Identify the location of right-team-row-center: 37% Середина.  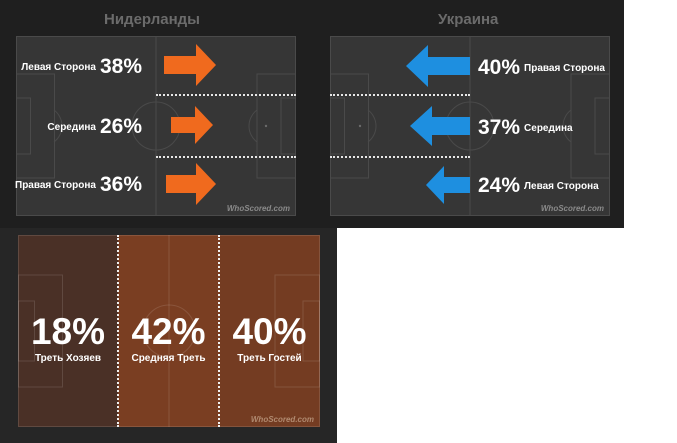
(523, 128).